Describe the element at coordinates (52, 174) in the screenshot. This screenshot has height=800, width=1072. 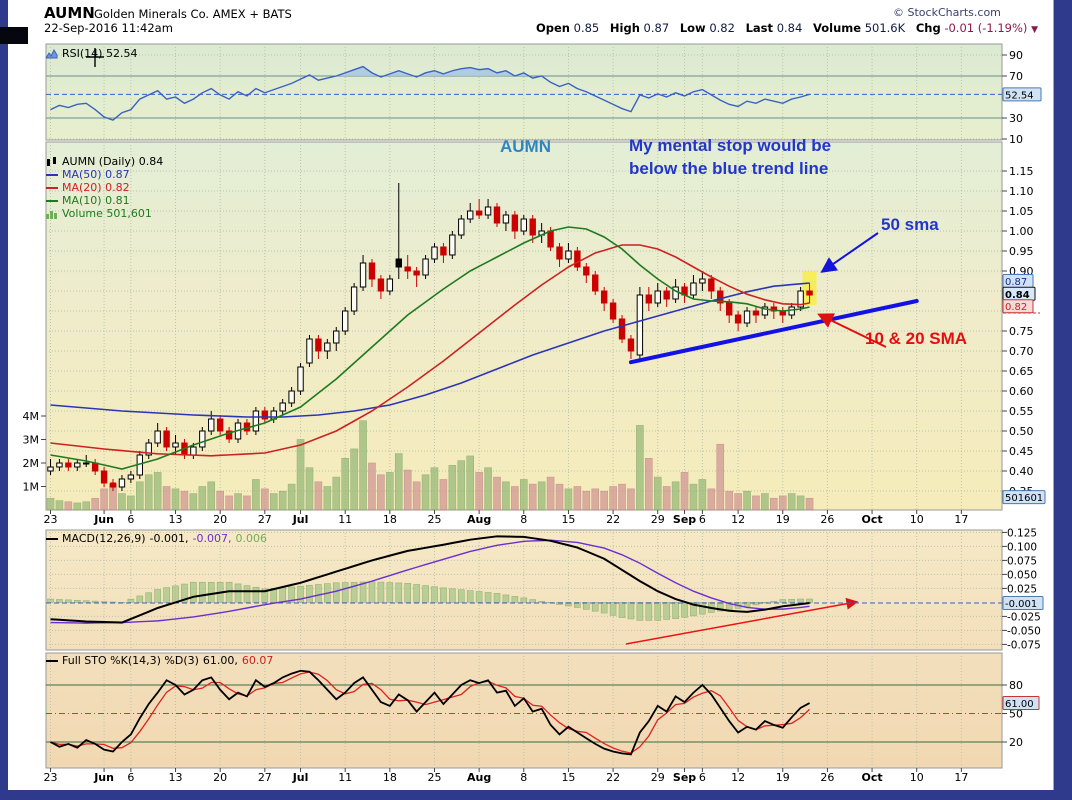
I see `ma50-line-swatch` at that location.